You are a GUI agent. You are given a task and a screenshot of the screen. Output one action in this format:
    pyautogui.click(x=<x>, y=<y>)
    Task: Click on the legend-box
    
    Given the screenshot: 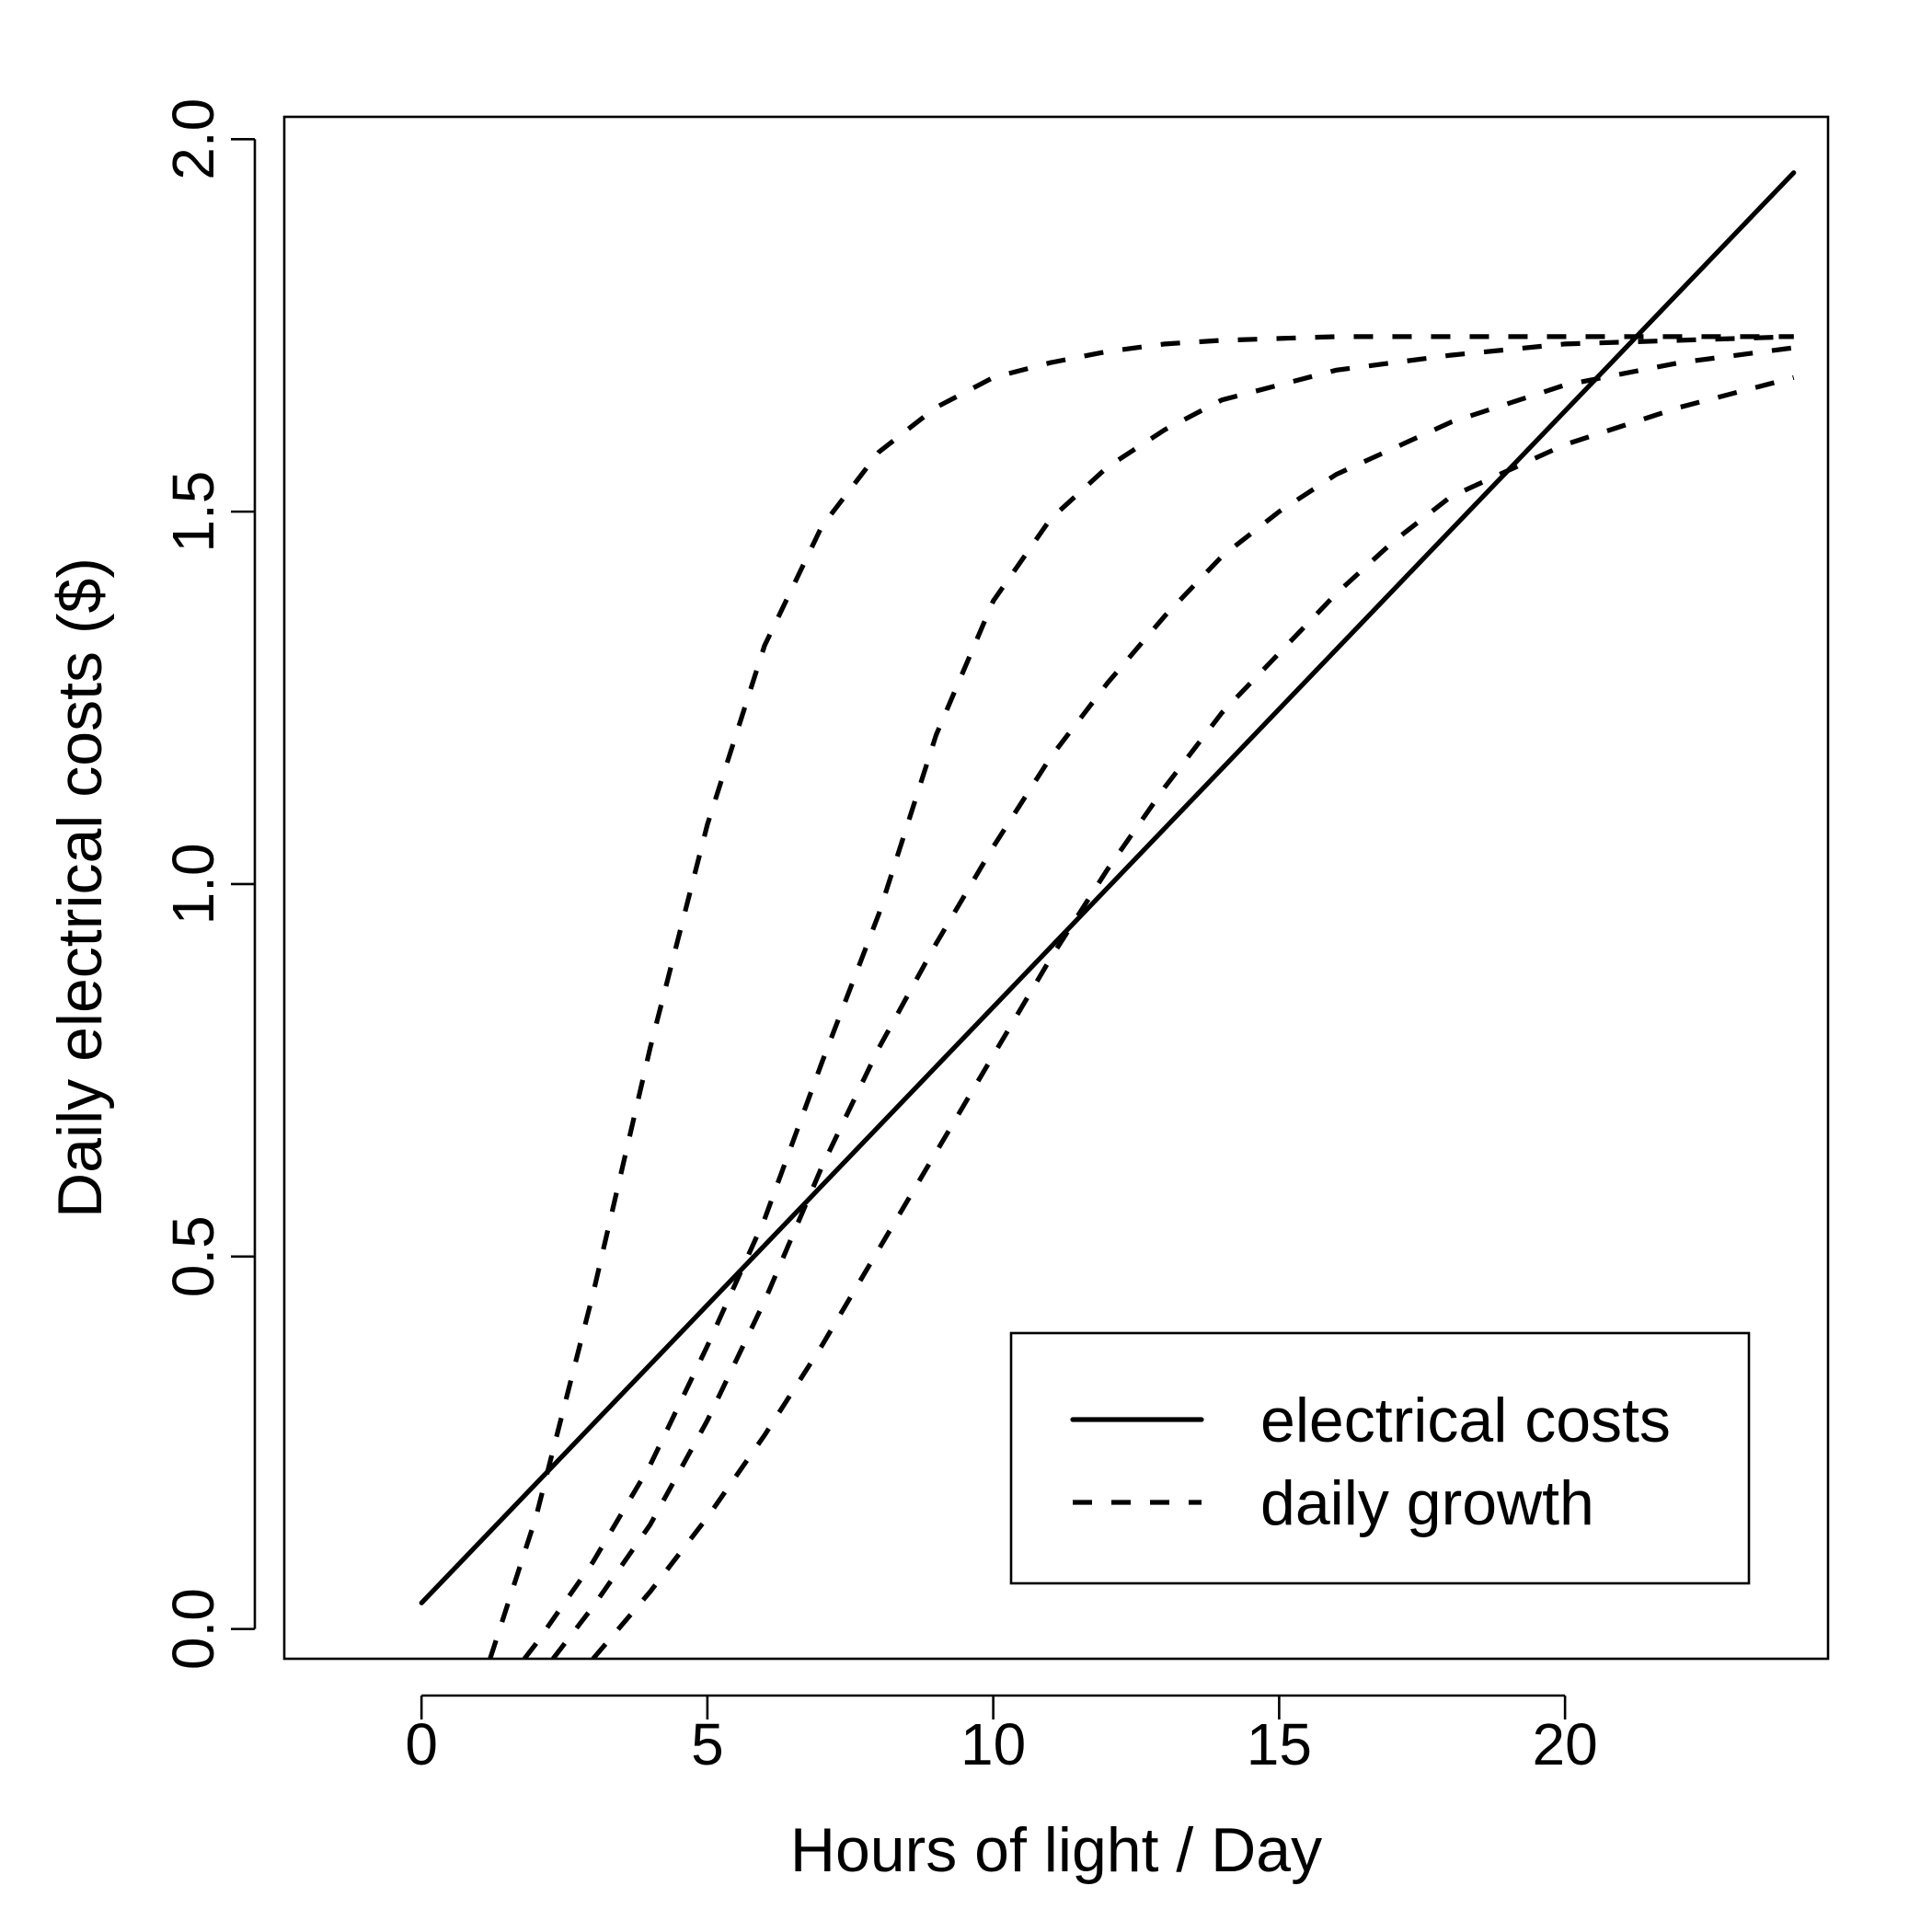 What is the action you would take?
    pyautogui.click(x=1380, y=1458)
    